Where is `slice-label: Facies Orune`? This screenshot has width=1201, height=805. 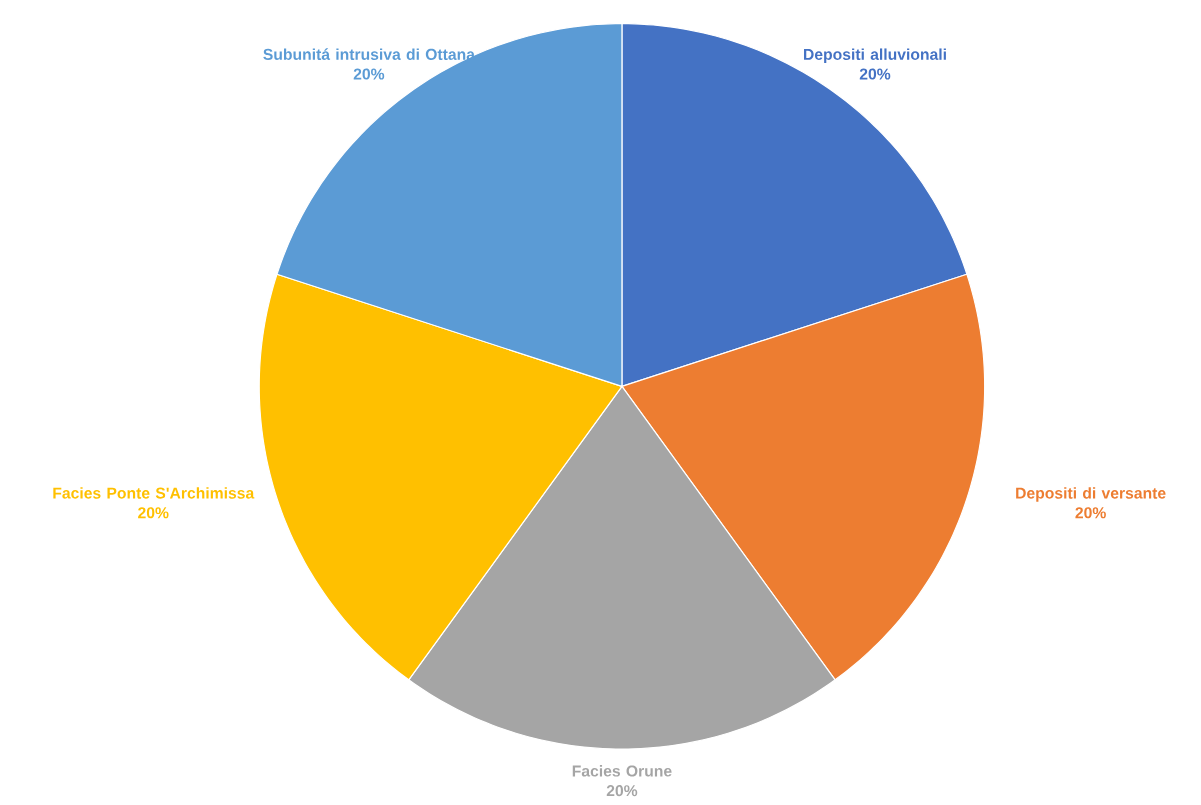
slice-label: Facies Orune is located at coordinates (622, 770).